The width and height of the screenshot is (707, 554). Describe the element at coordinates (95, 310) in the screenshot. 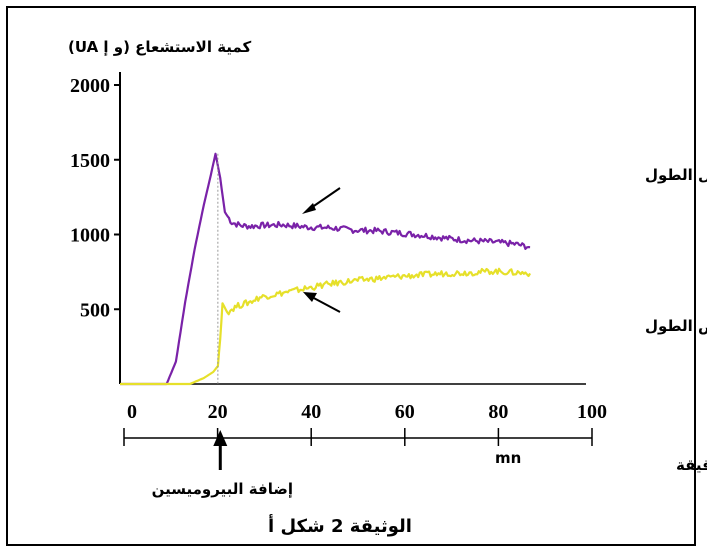

I see `y-tick-label: 500` at that location.